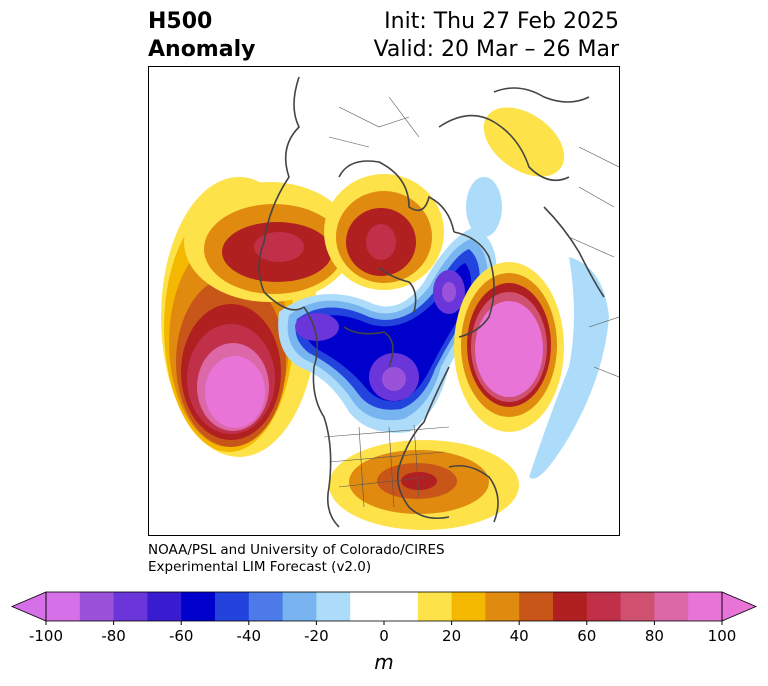 Image resolution: width=768 pixels, height=686 pixels. What do you see at coordinates (201, 36) in the screenshot?
I see `title-left: H500 Anomaly` at bounding box center [201, 36].